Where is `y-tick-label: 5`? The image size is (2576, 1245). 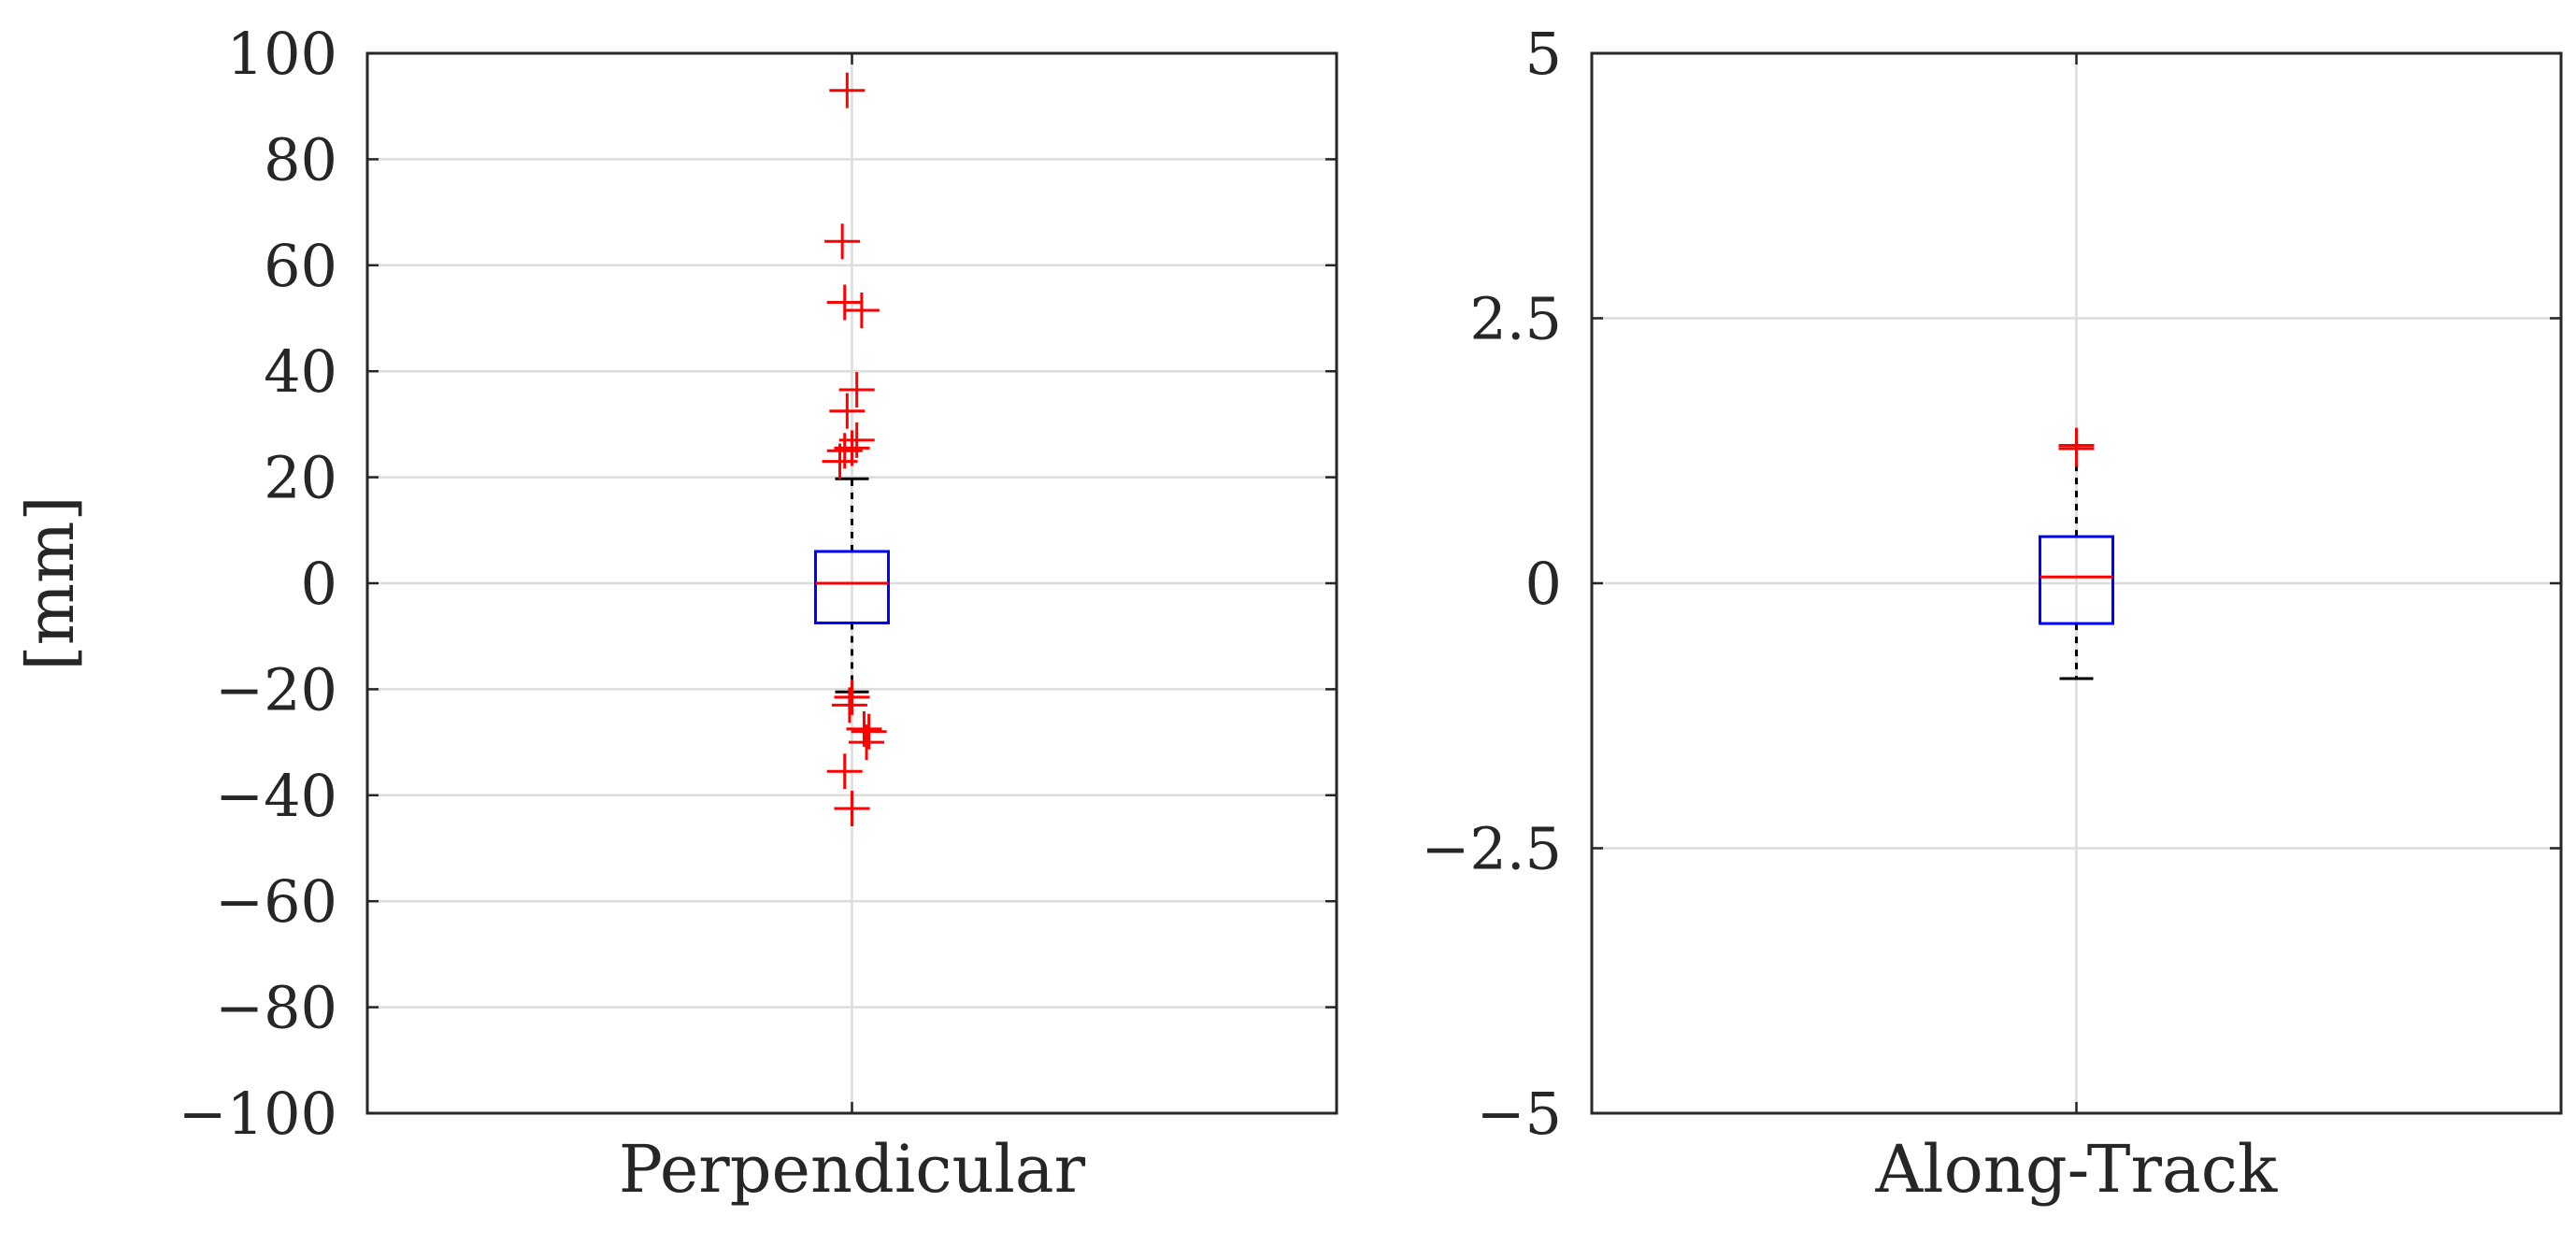
y-tick-label: 5 is located at coordinates (1543, 54).